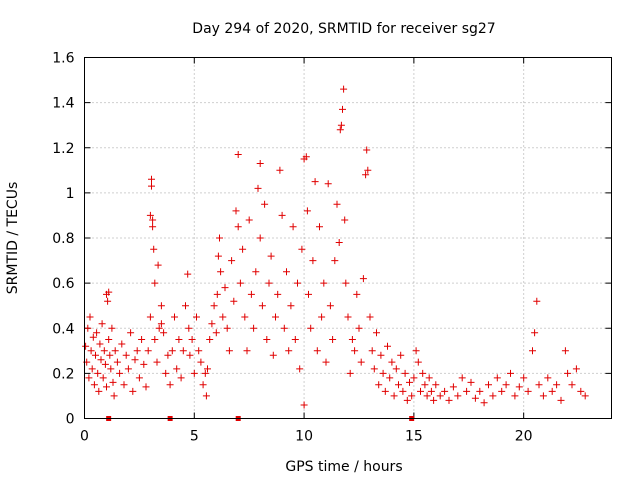  Describe the element at coordinates (63, 239) in the screenshot. I see `y-tick-label: 0.8` at that location.